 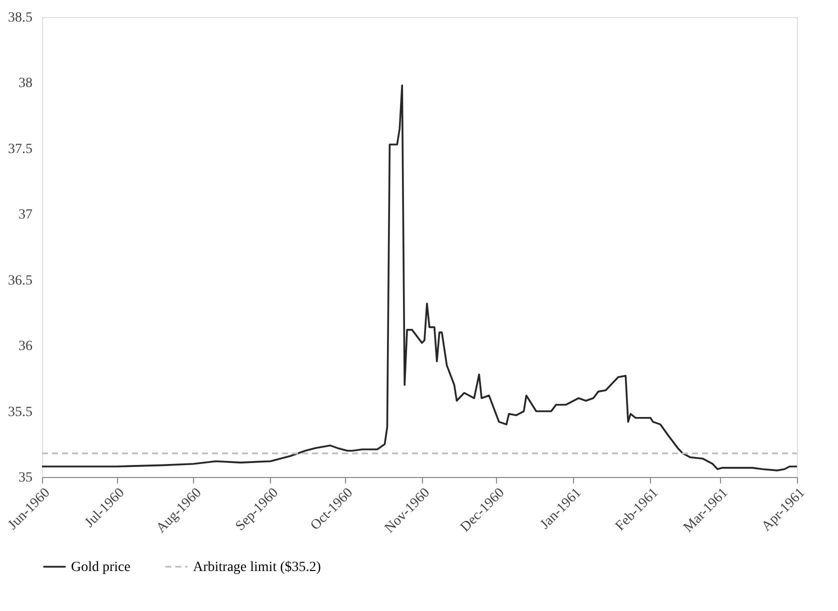 What do you see at coordinates (25, 84) in the screenshot?
I see `y-tick-label: 38` at bounding box center [25, 84].